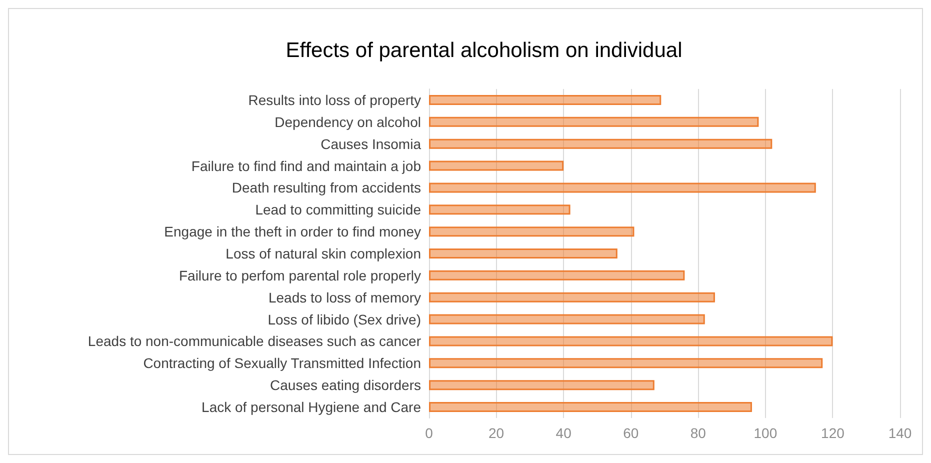  Describe the element at coordinates (306, 166) in the screenshot. I see `y-tick-label: Failure to find find and maintain a job` at that location.